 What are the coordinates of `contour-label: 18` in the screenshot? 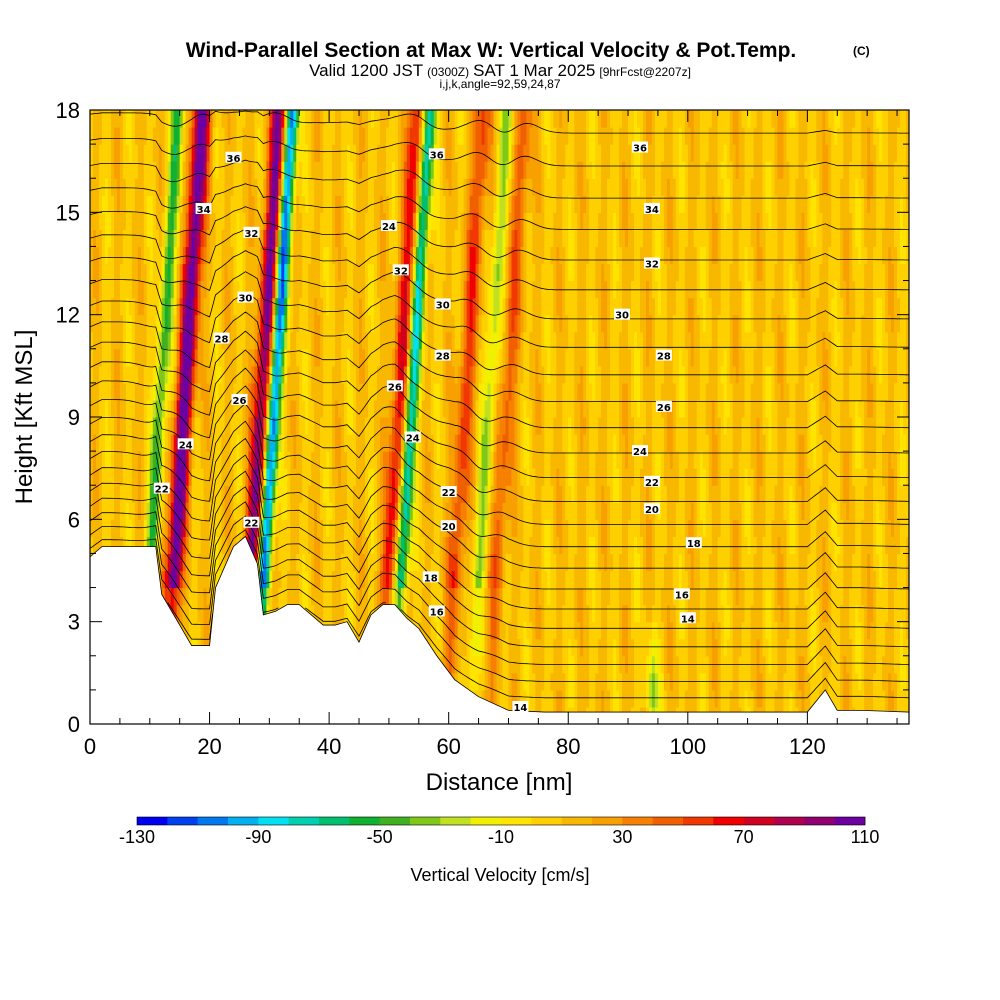 It's located at (693, 543).